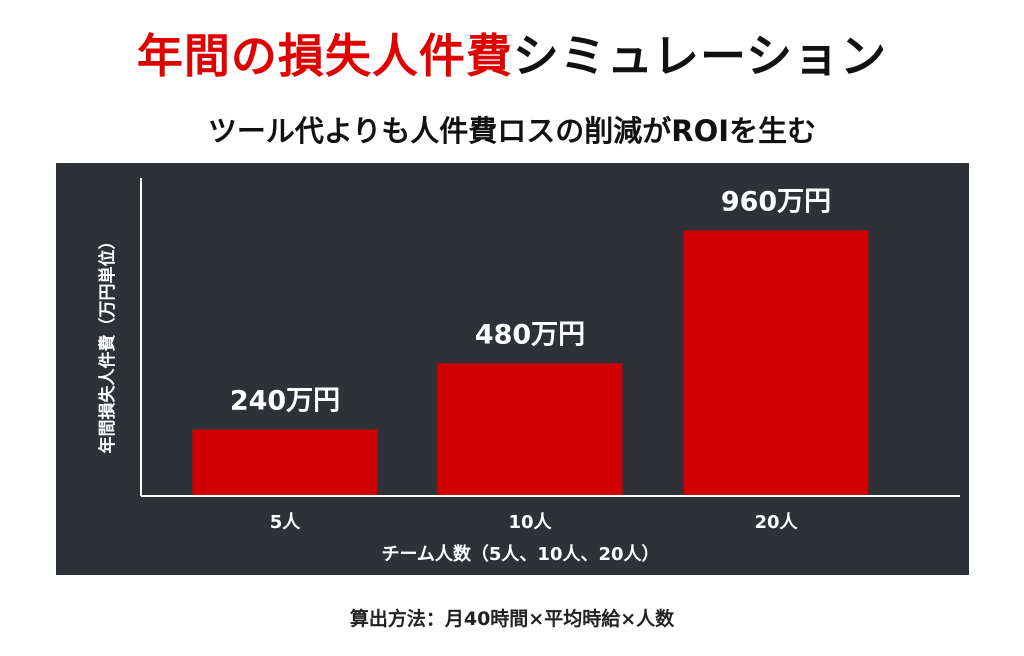  What do you see at coordinates (776, 522) in the screenshot?
I see `x-tick-label-3: 20人` at bounding box center [776, 522].